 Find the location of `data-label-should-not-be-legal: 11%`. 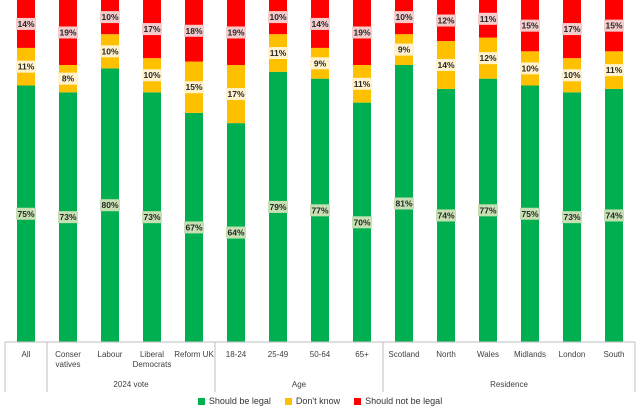

data-label-should-not-be-legal: 11% is located at coordinates (488, 19).